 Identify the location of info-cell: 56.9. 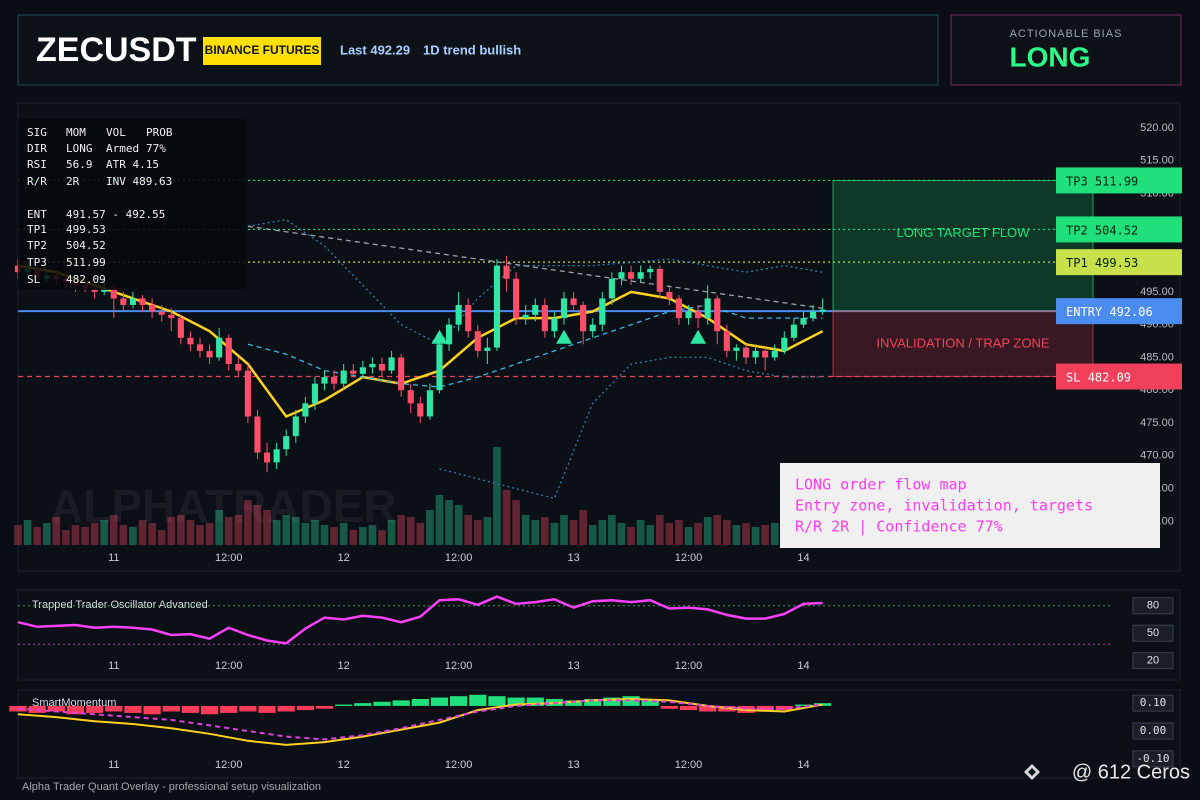
(79, 164).